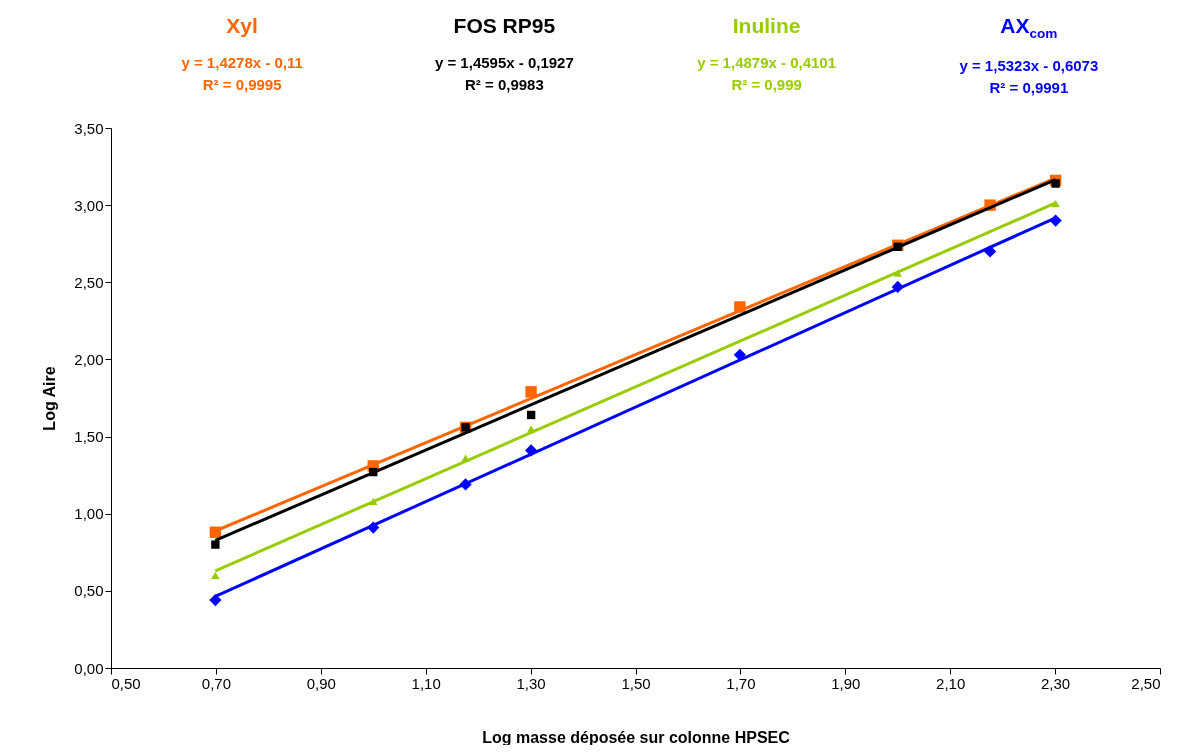 This screenshot has height=753, width=1179. What do you see at coordinates (126, 683) in the screenshot?
I see `x-tick-label: 0,50` at bounding box center [126, 683].